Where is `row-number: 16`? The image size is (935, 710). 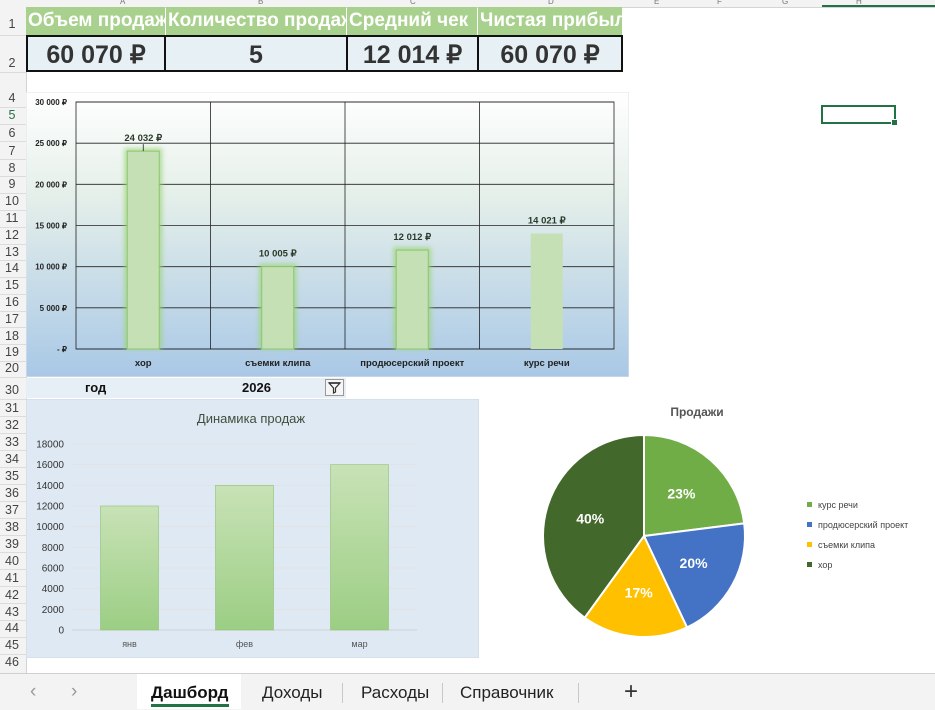 row-number: 16 is located at coordinates (12, 302).